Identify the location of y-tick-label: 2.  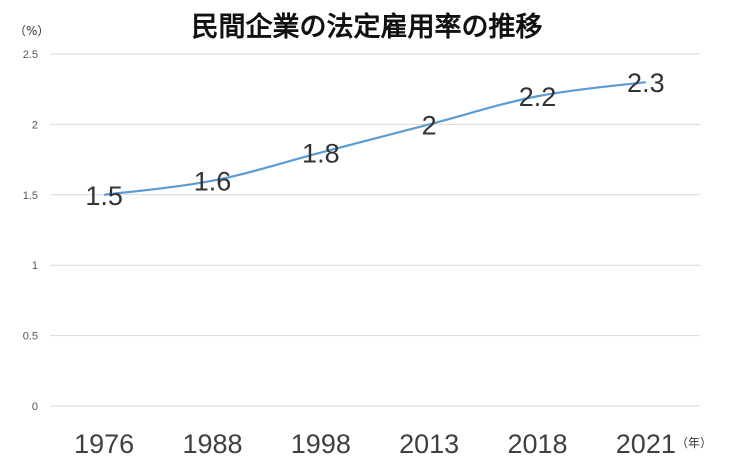
(35, 125).